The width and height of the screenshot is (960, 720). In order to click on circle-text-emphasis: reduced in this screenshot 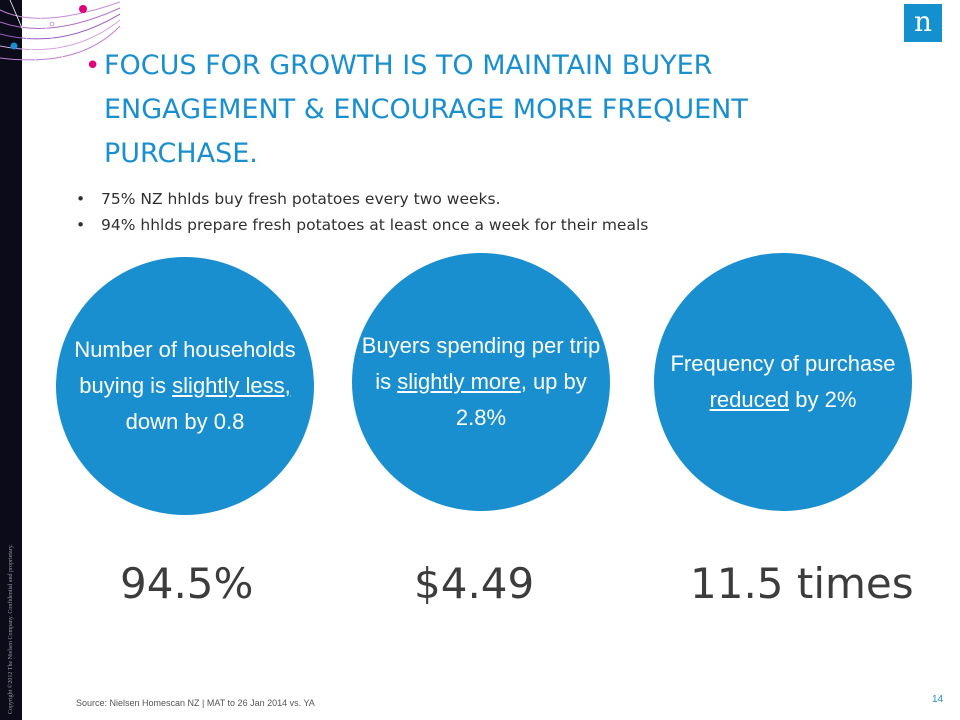, I will do `click(749, 399)`.